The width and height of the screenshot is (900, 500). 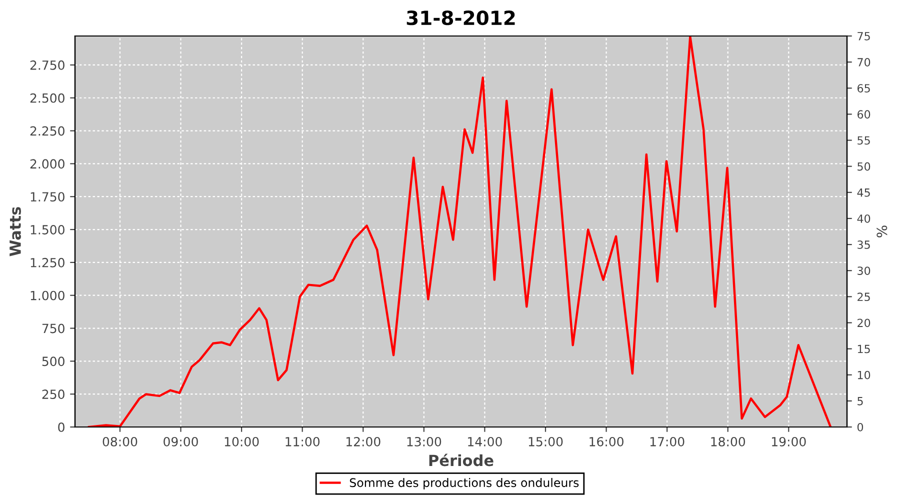 What do you see at coordinates (728, 441) in the screenshot?
I see `x-tick-label: 18:00` at bounding box center [728, 441].